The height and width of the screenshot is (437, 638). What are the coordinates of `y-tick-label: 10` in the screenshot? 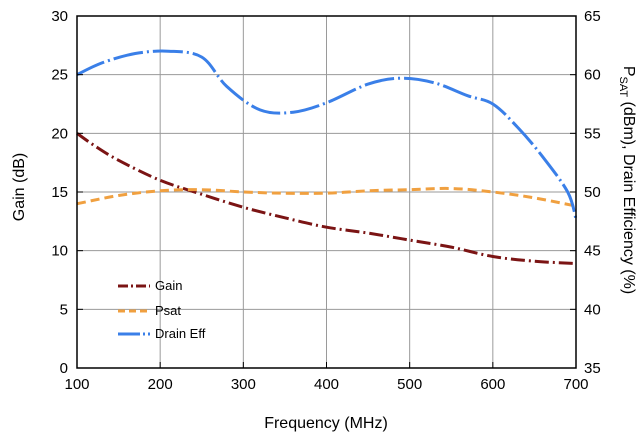 It's located at (59, 251).